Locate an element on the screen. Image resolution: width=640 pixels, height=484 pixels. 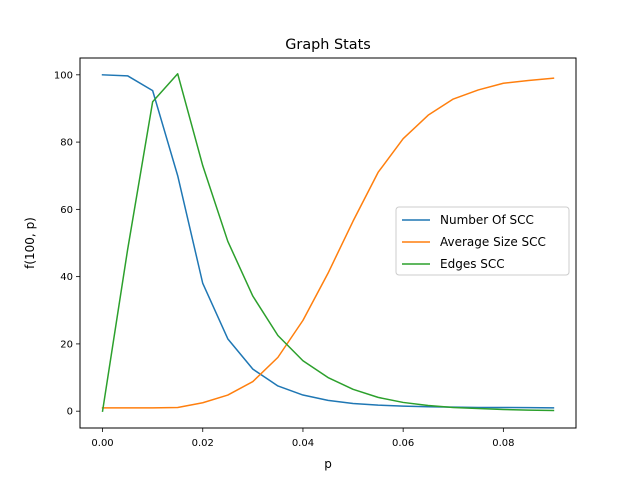
legend-label-3: Edges SCC is located at coordinates (472, 264).